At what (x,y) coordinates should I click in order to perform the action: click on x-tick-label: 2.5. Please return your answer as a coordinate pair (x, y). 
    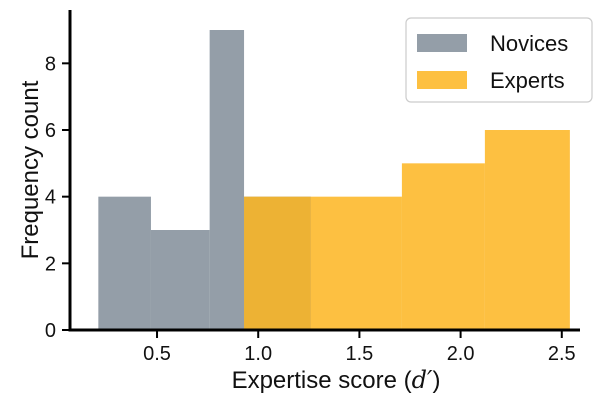
    Looking at the image, I should click on (562, 354).